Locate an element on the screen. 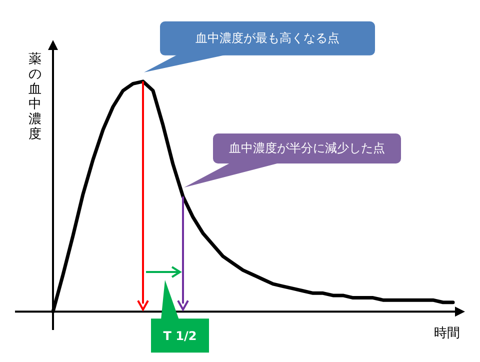 Image resolution: width=480 pixels, height=362 pixels. text: T 1/2 is located at coordinates (180, 335).